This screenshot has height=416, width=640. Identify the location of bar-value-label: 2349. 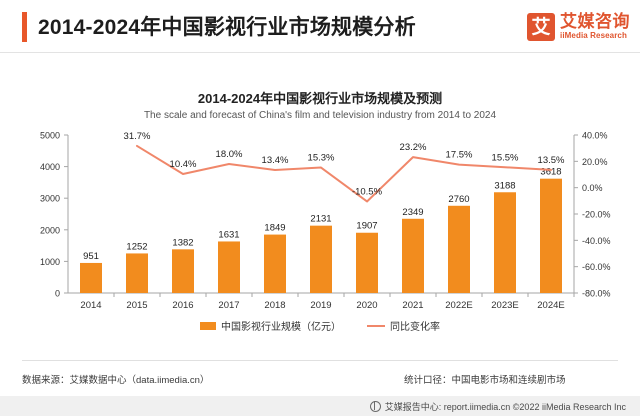
(412, 212).